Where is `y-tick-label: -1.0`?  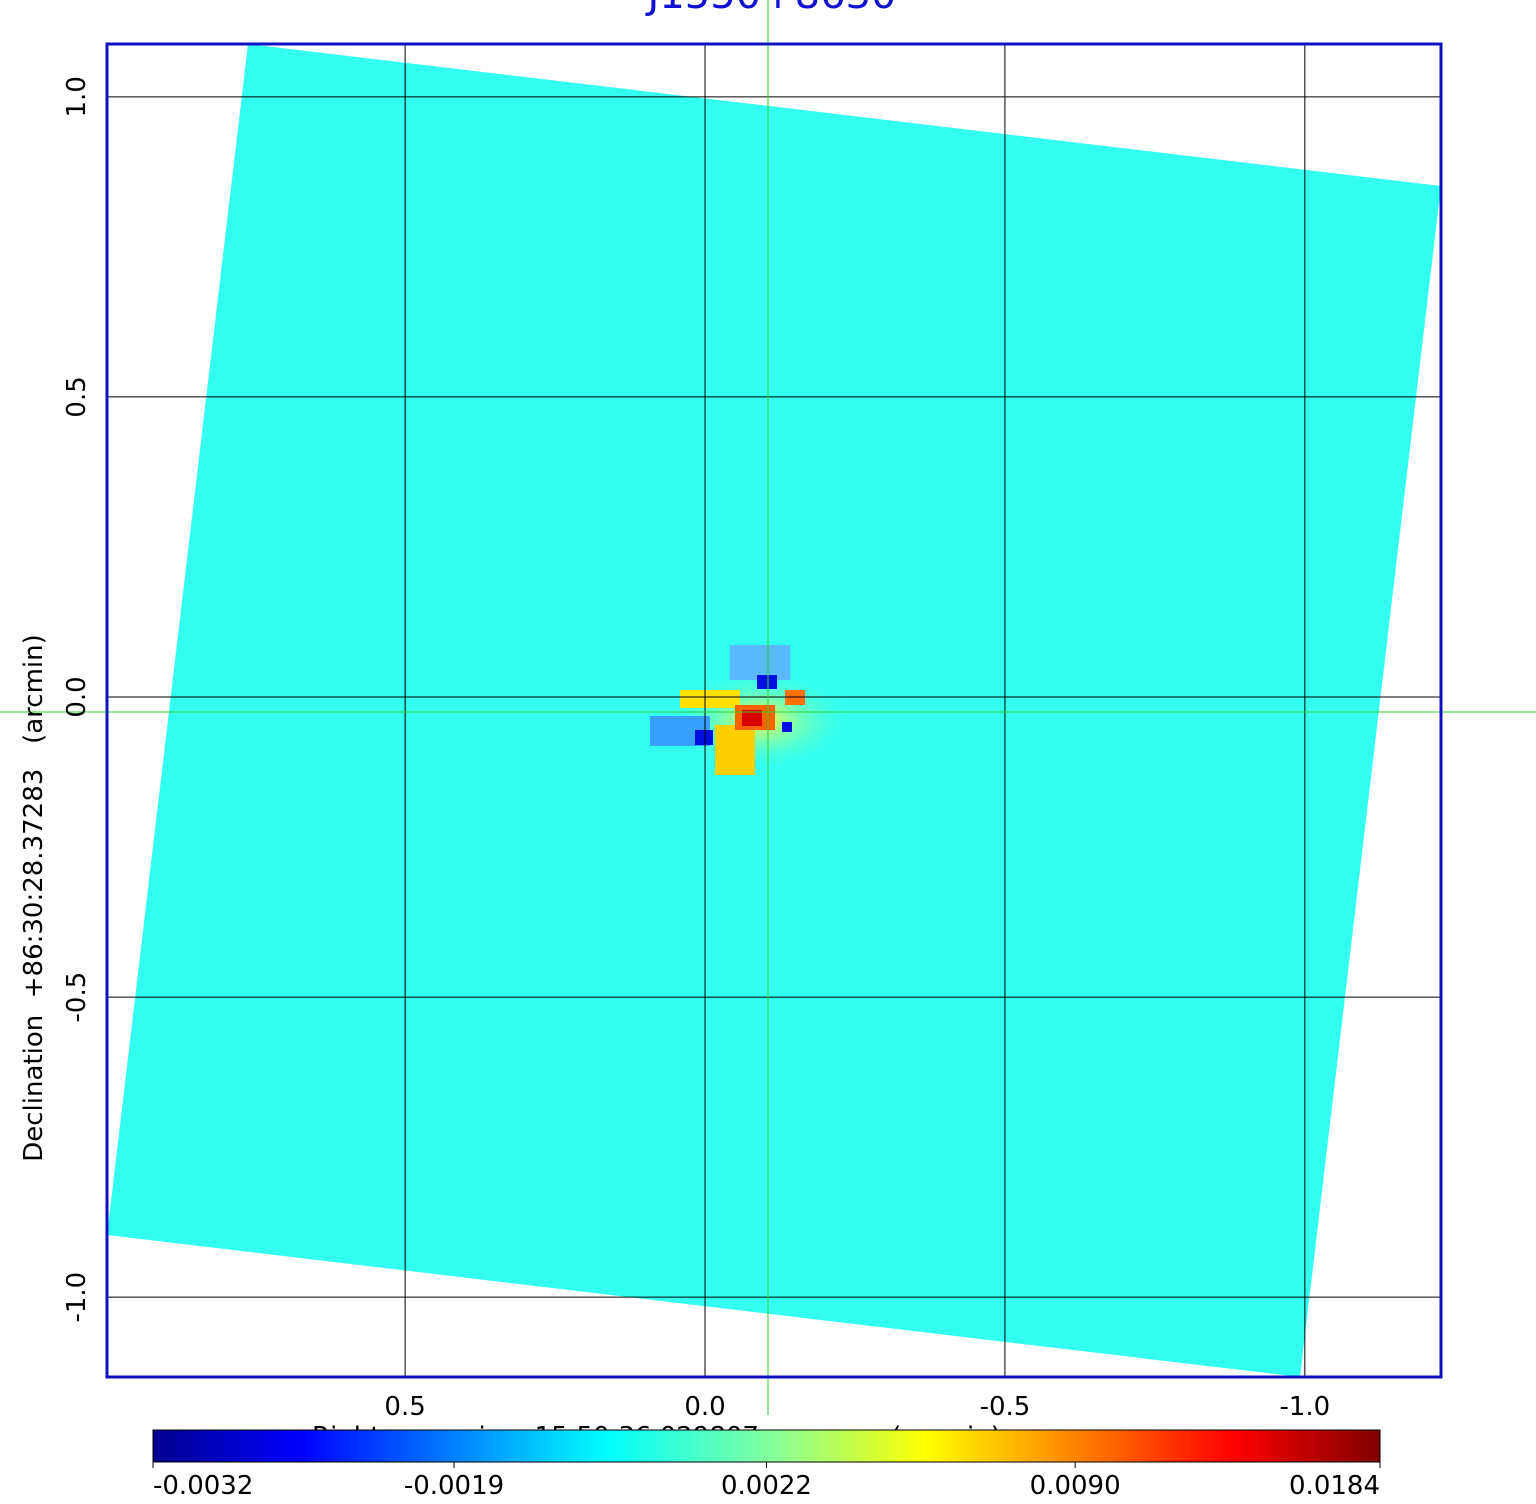 y-tick-label: -1.0 is located at coordinates (77, 1297).